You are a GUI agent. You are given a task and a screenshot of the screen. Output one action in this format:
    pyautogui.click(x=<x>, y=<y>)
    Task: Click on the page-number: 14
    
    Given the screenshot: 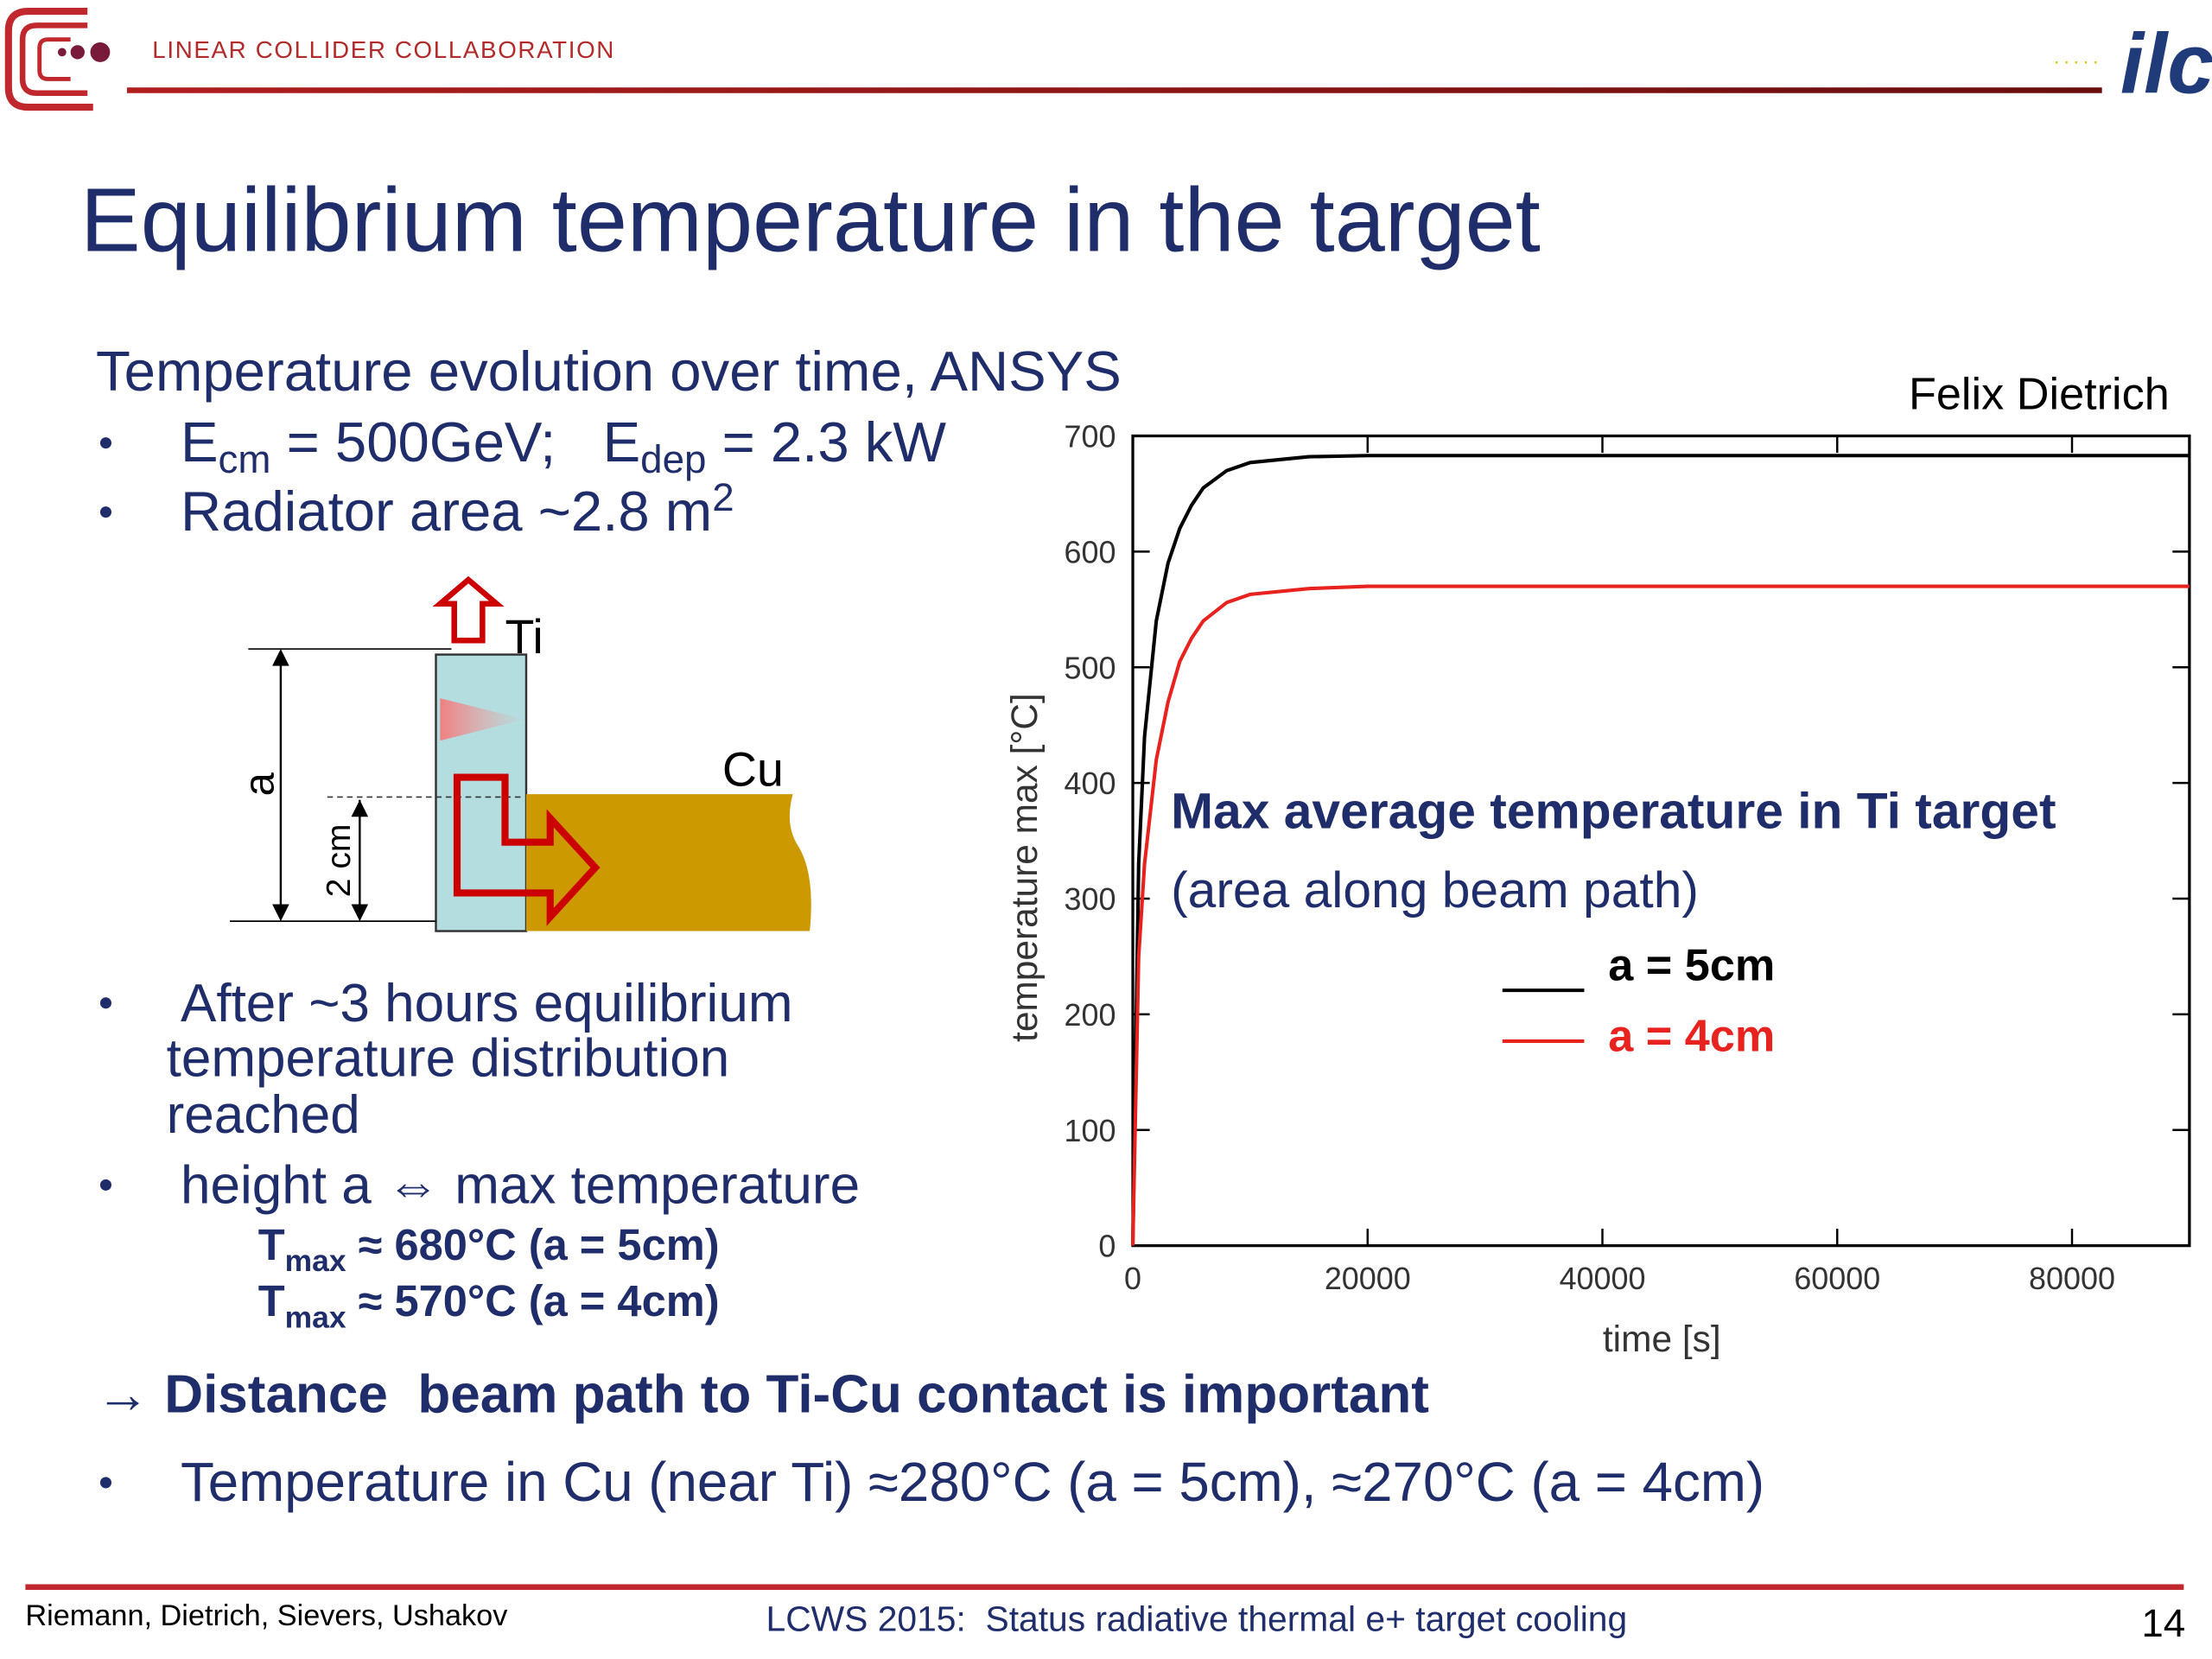 What is the action you would take?
    pyautogui.click(x=2163, y=1623)
    